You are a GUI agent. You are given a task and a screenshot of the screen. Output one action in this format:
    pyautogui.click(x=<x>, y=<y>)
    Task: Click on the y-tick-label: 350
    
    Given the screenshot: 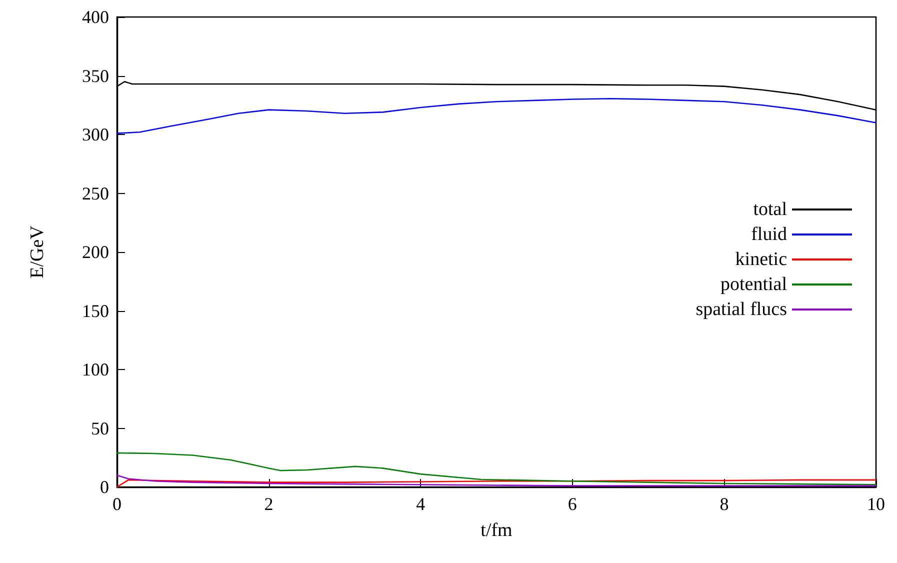 What is the action you would take?
    pyautogui.click(x=95, y=76)
    